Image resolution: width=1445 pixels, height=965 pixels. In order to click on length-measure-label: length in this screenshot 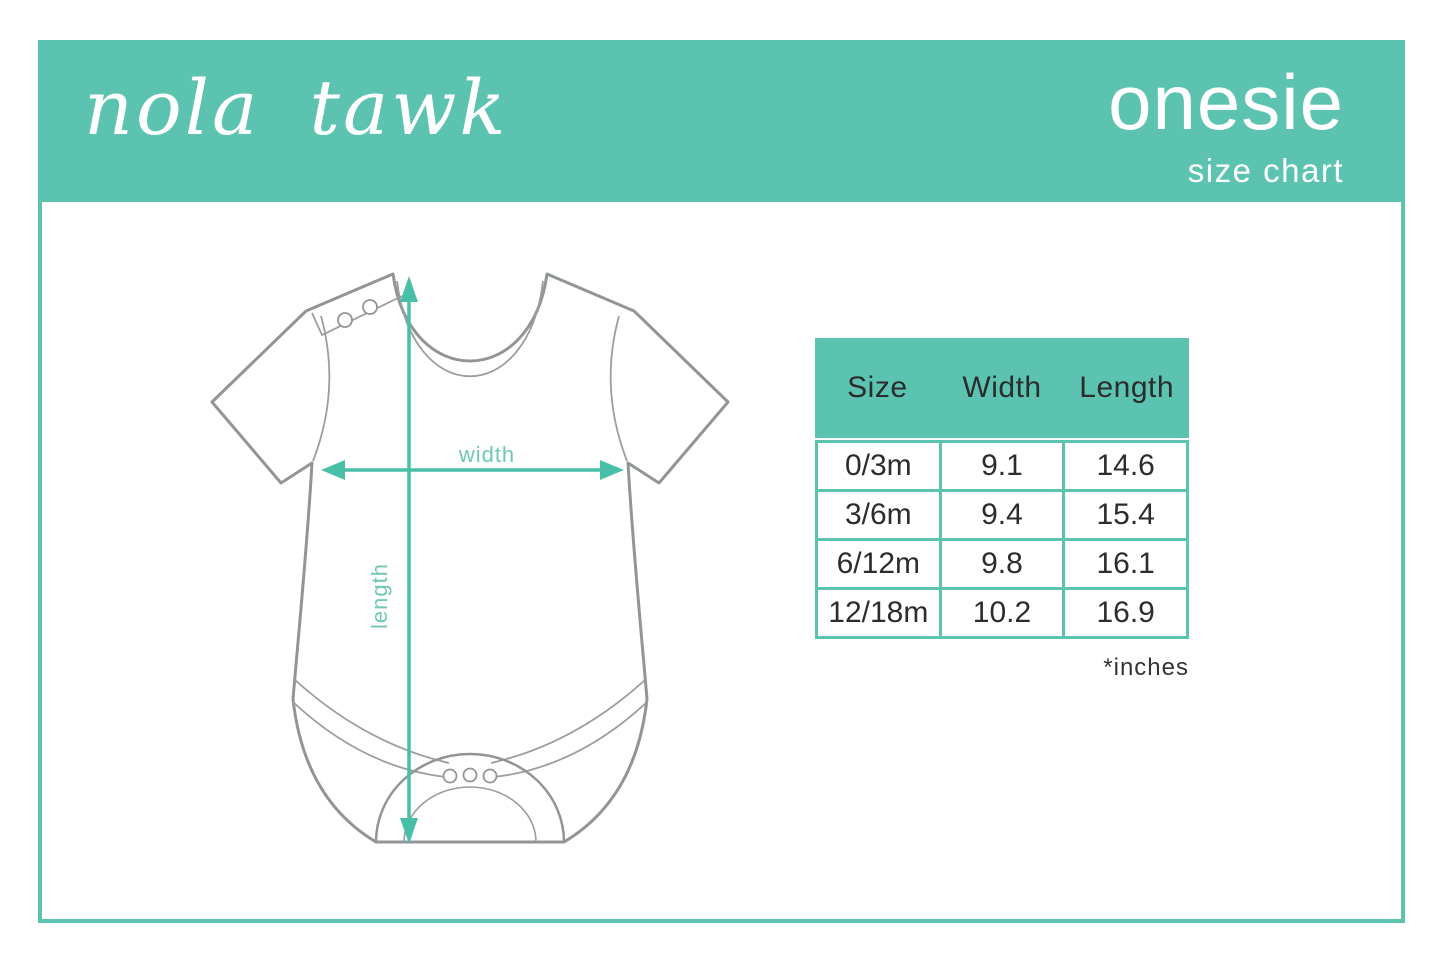, I will do `click(379, 596)`.